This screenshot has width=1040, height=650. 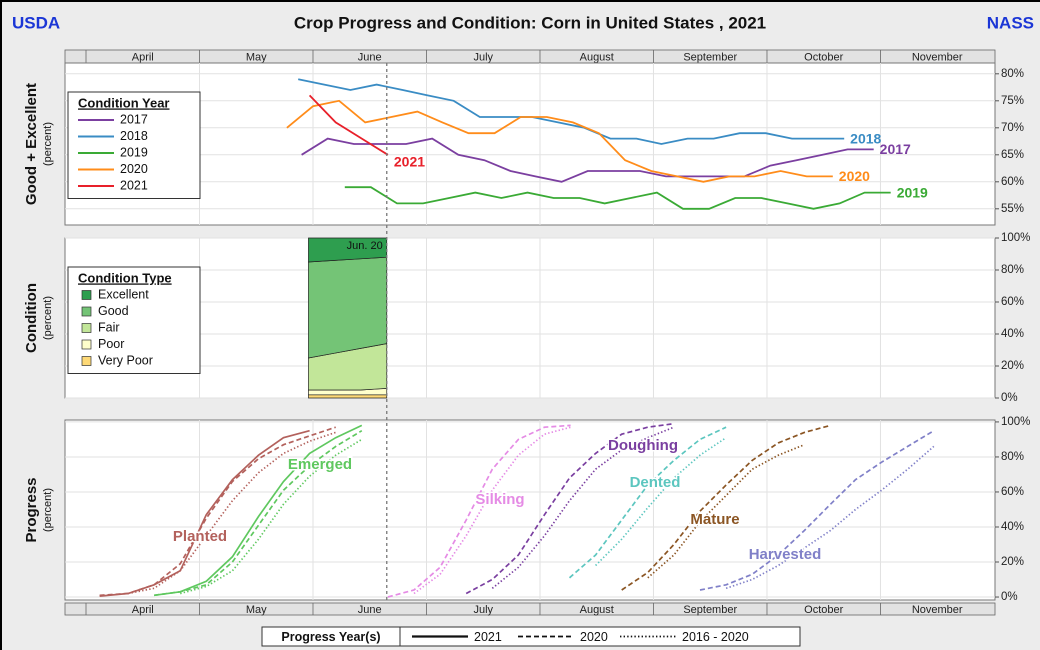 I want to click on legend-label: Excellent, so click(x=123, y=294).